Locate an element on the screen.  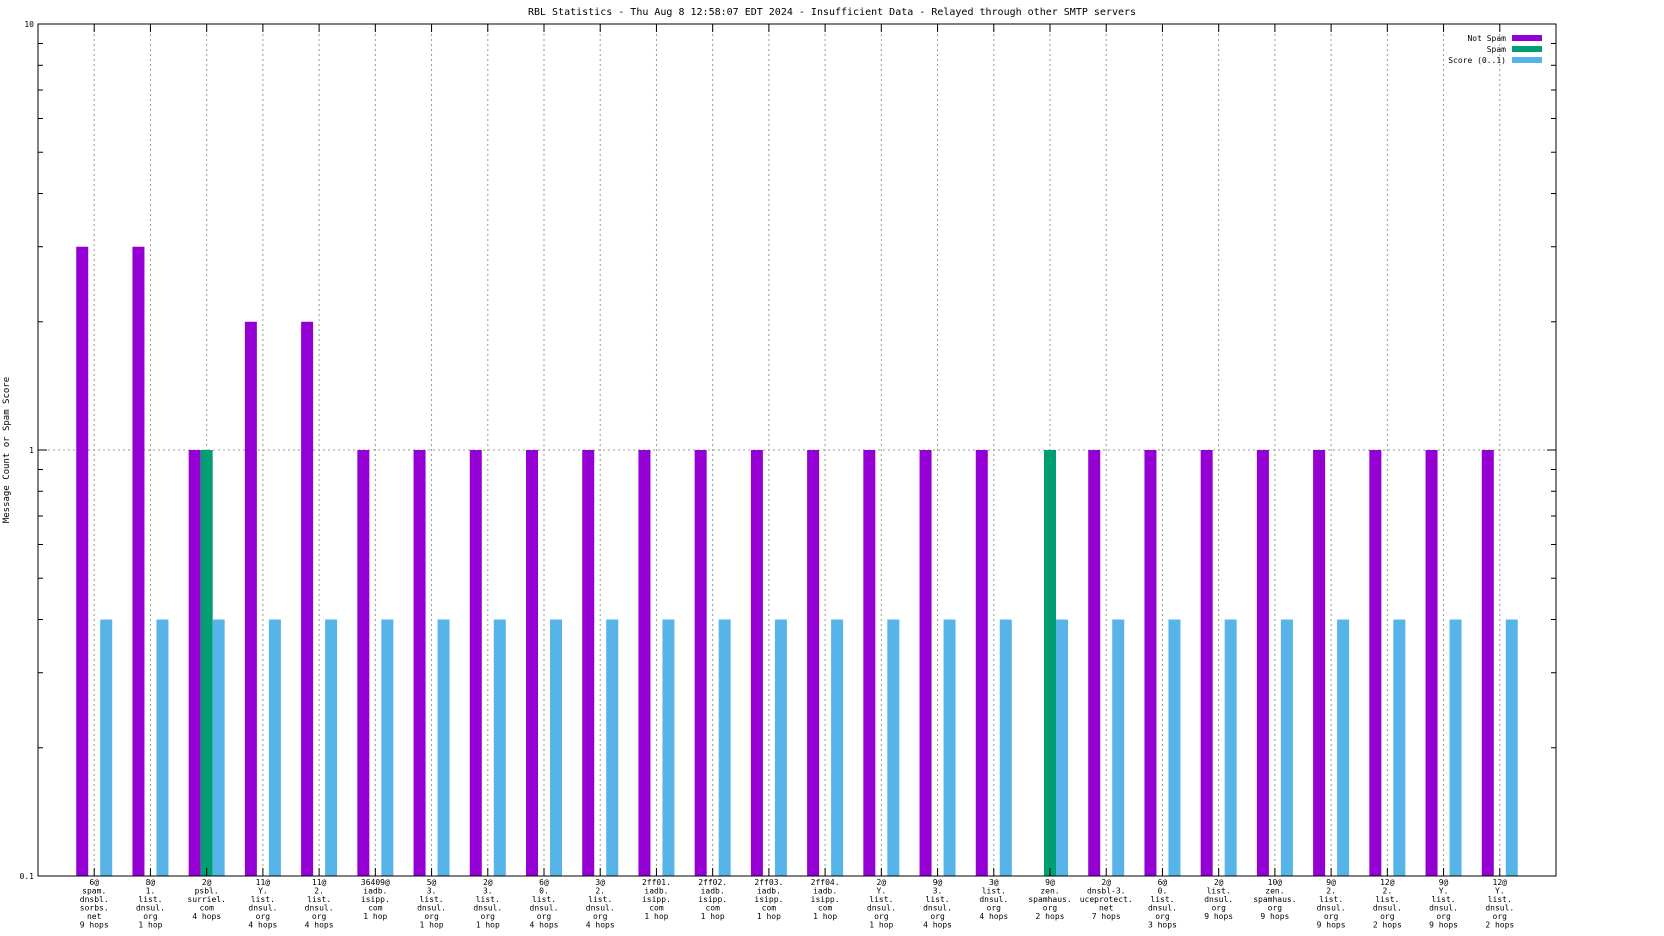
x-tick-label-line: 3. is located at coordinates (938, 891).